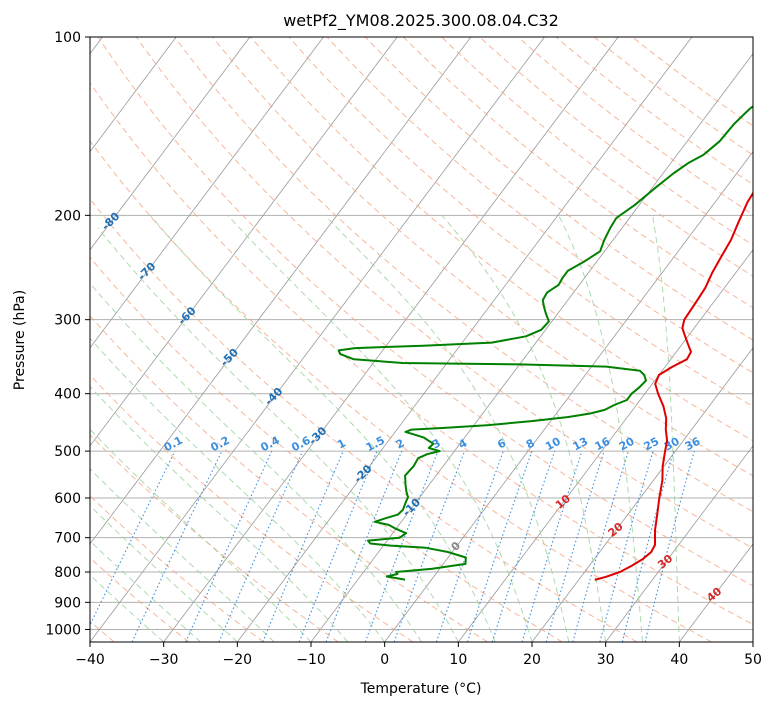 The image size is (775, 708). I want to click on x-tick-label: 40, so click(679, 660).